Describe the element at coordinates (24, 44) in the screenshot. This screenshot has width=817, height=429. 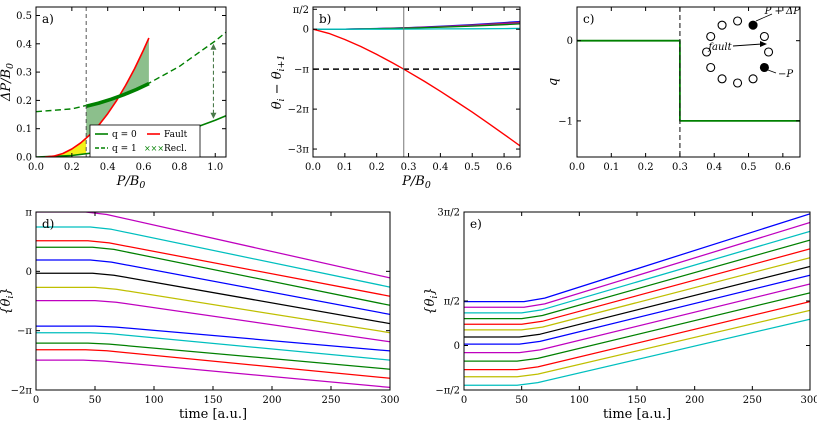
I see `y-tick-label: 0.4` at that location.